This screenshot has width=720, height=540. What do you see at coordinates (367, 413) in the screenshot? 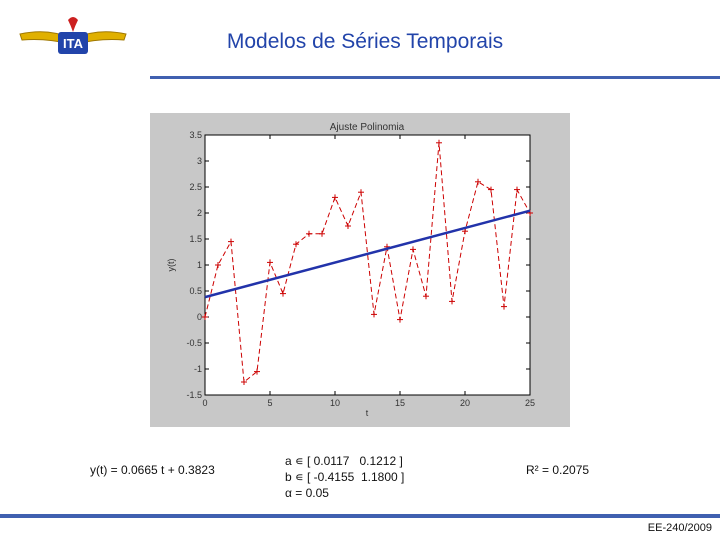
I see `x-axis-label: t` at bounding box center [367, 413].